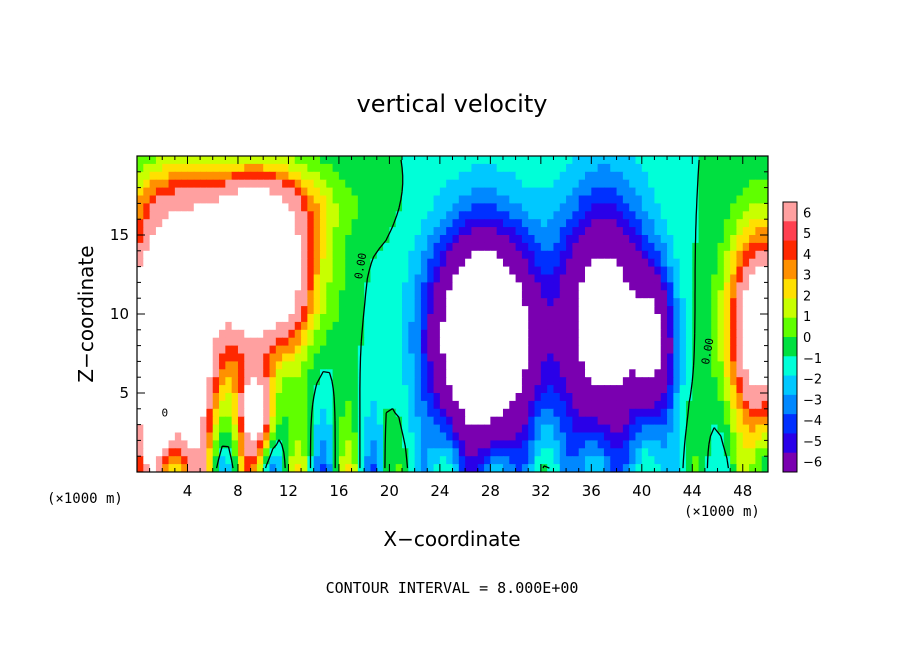  Describe the element at coordinates (360, 266) in the screenshot. I see `contour-label: 0.00` at that location.